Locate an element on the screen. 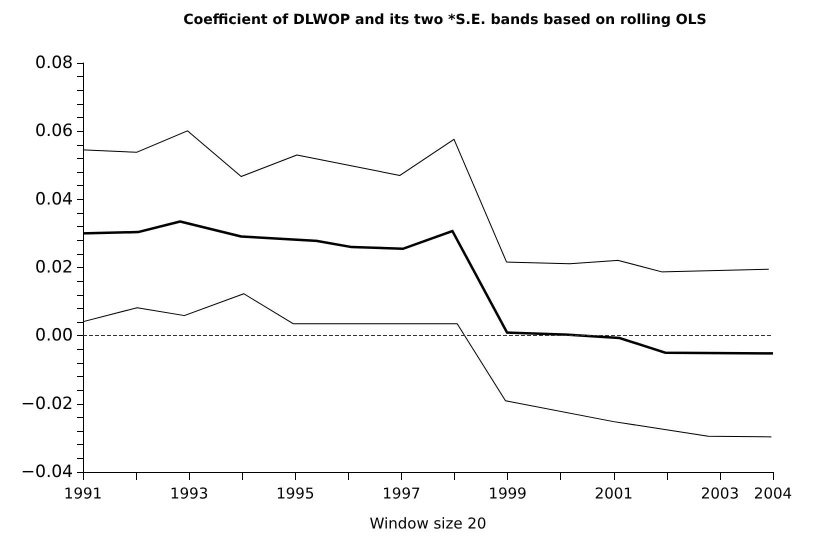 The image size is (834, 545). y-tick-label: 0.08 is located at coordinates (54, 63).